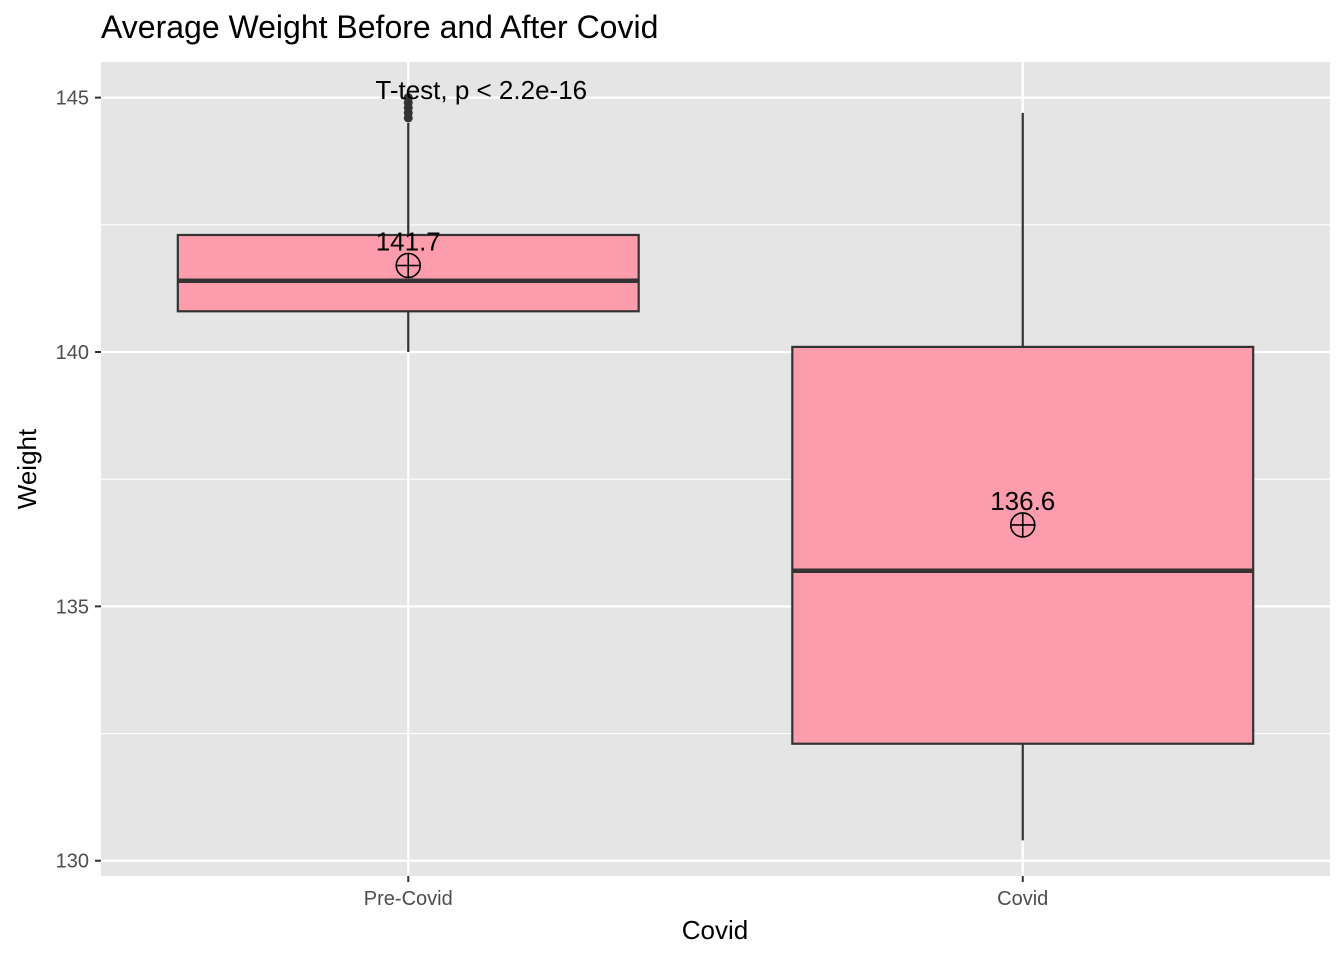  What do you see at coordinates (408, 899) in the screenshot?
I see `x-tick-label: Pre-Covid` at bounding box center [408, 899].